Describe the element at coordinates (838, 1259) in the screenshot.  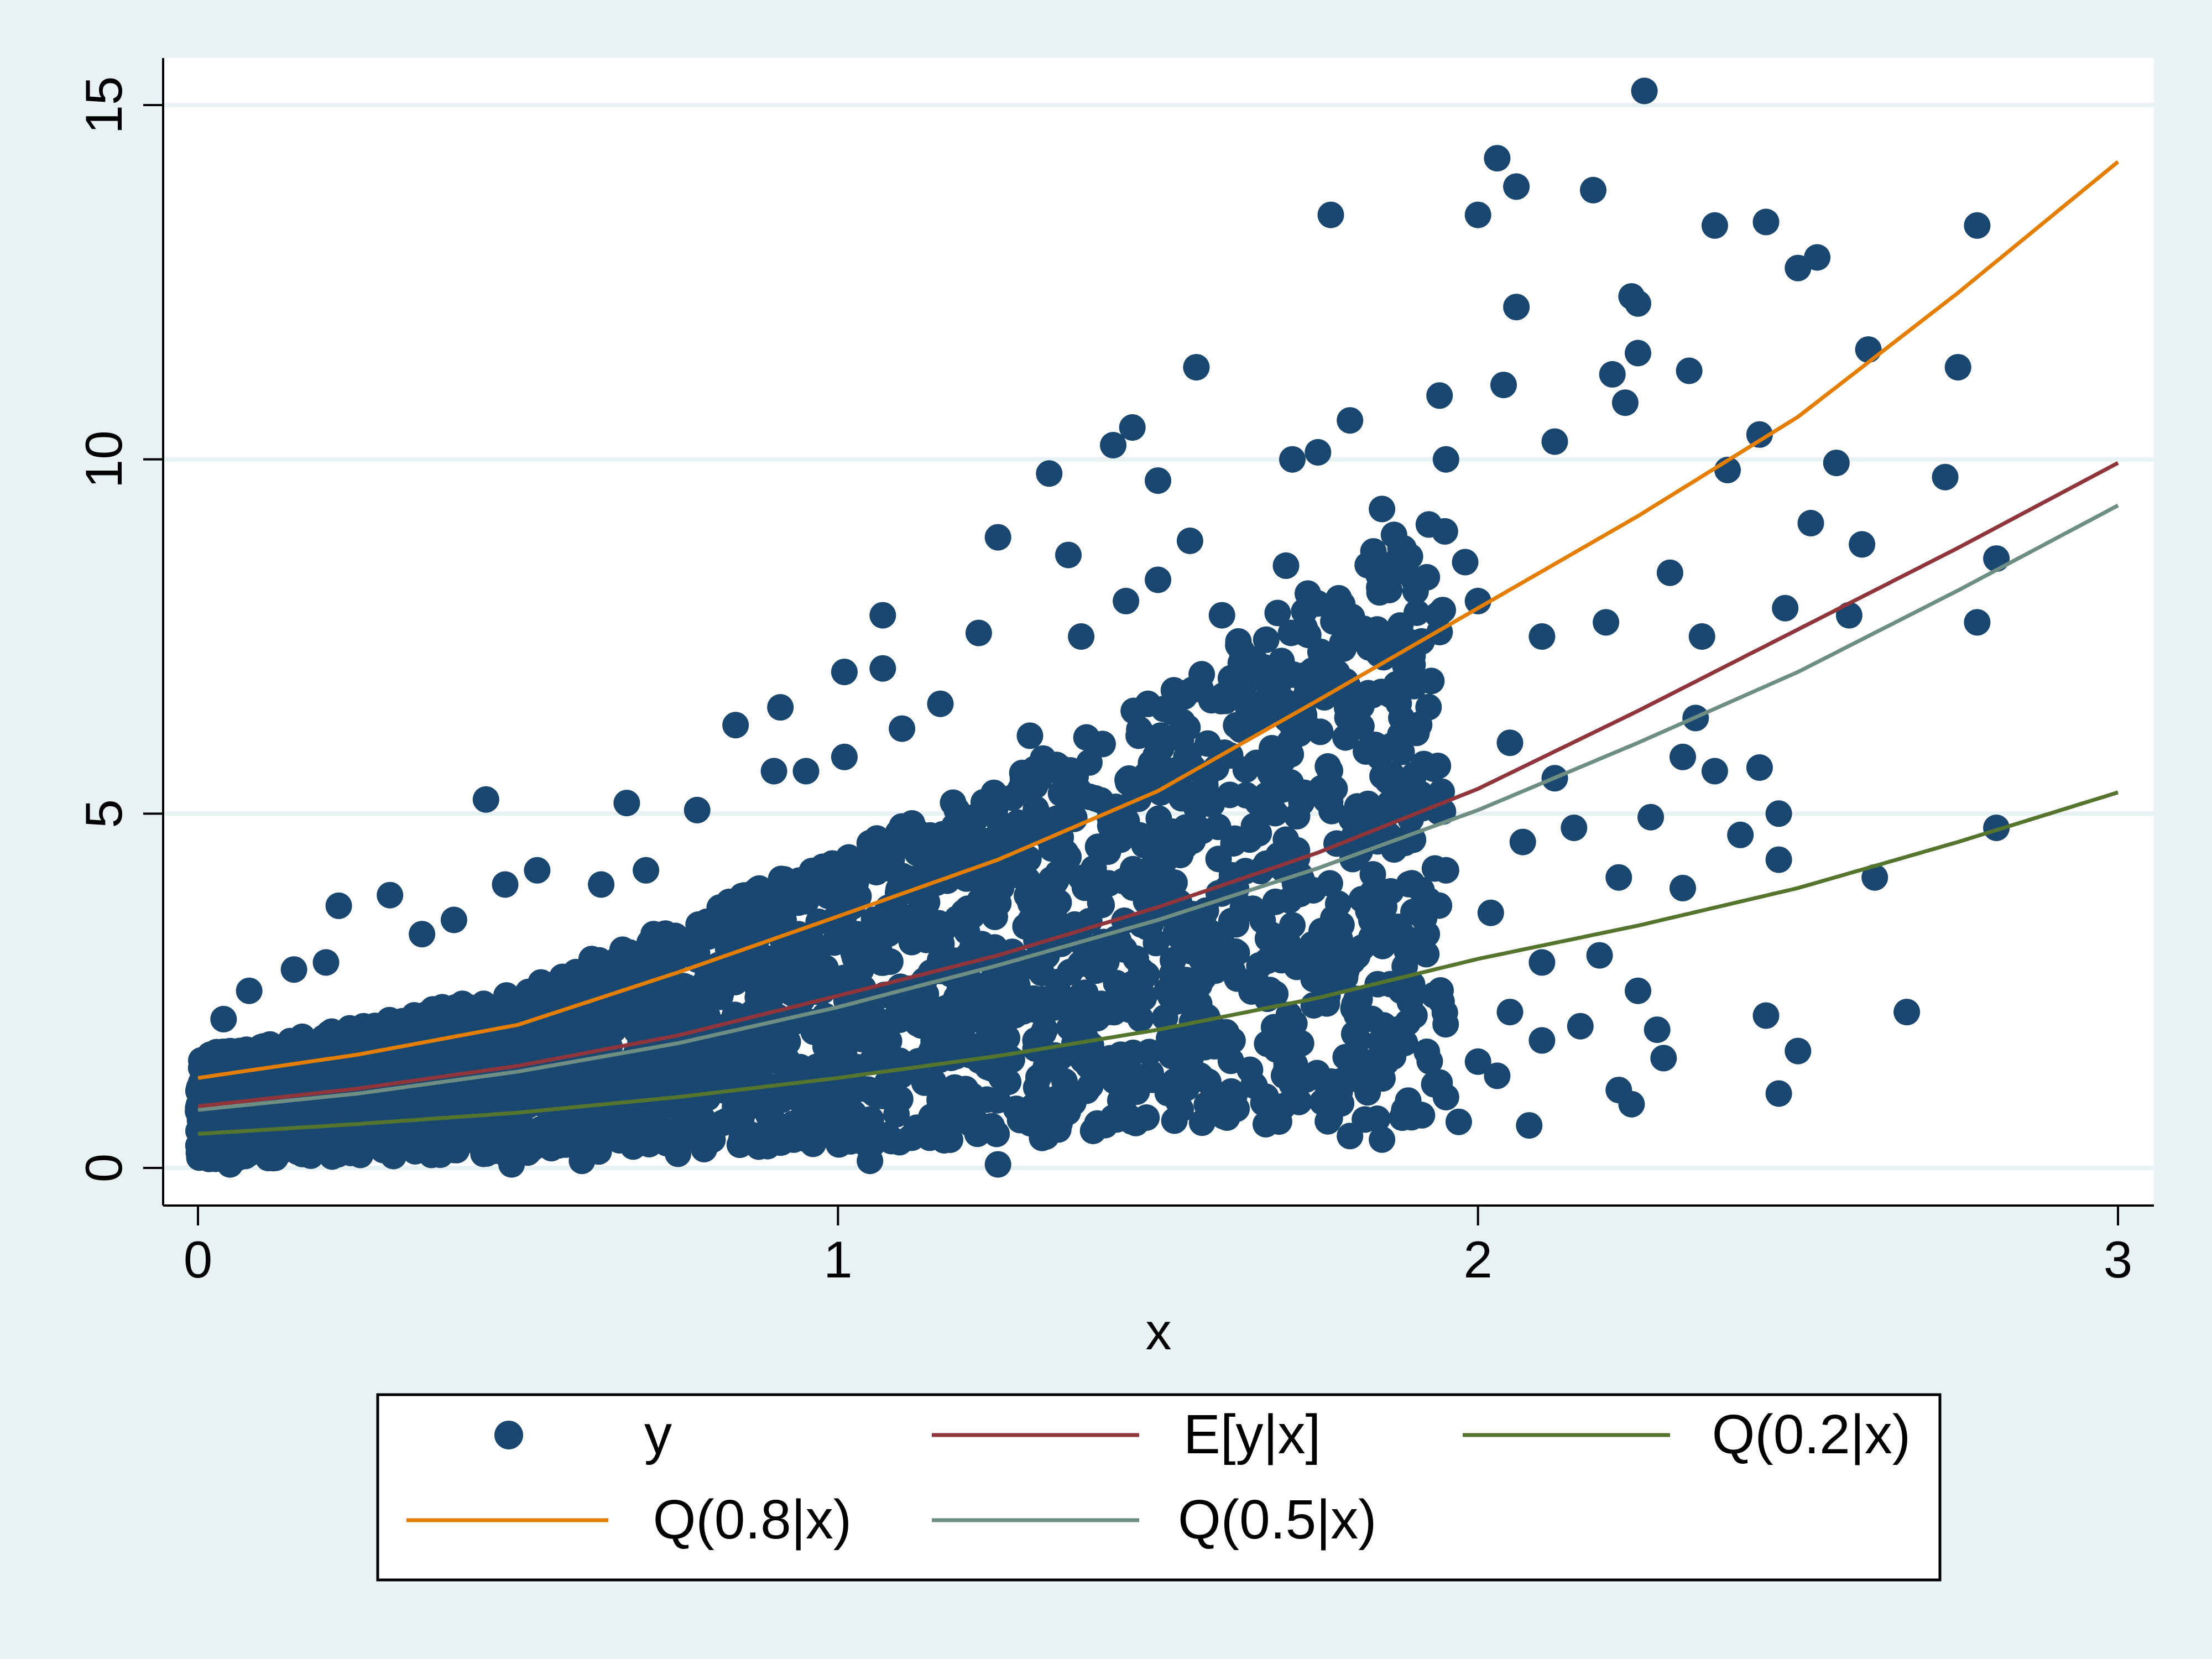
I see `x-tick-label: 1` at that location.